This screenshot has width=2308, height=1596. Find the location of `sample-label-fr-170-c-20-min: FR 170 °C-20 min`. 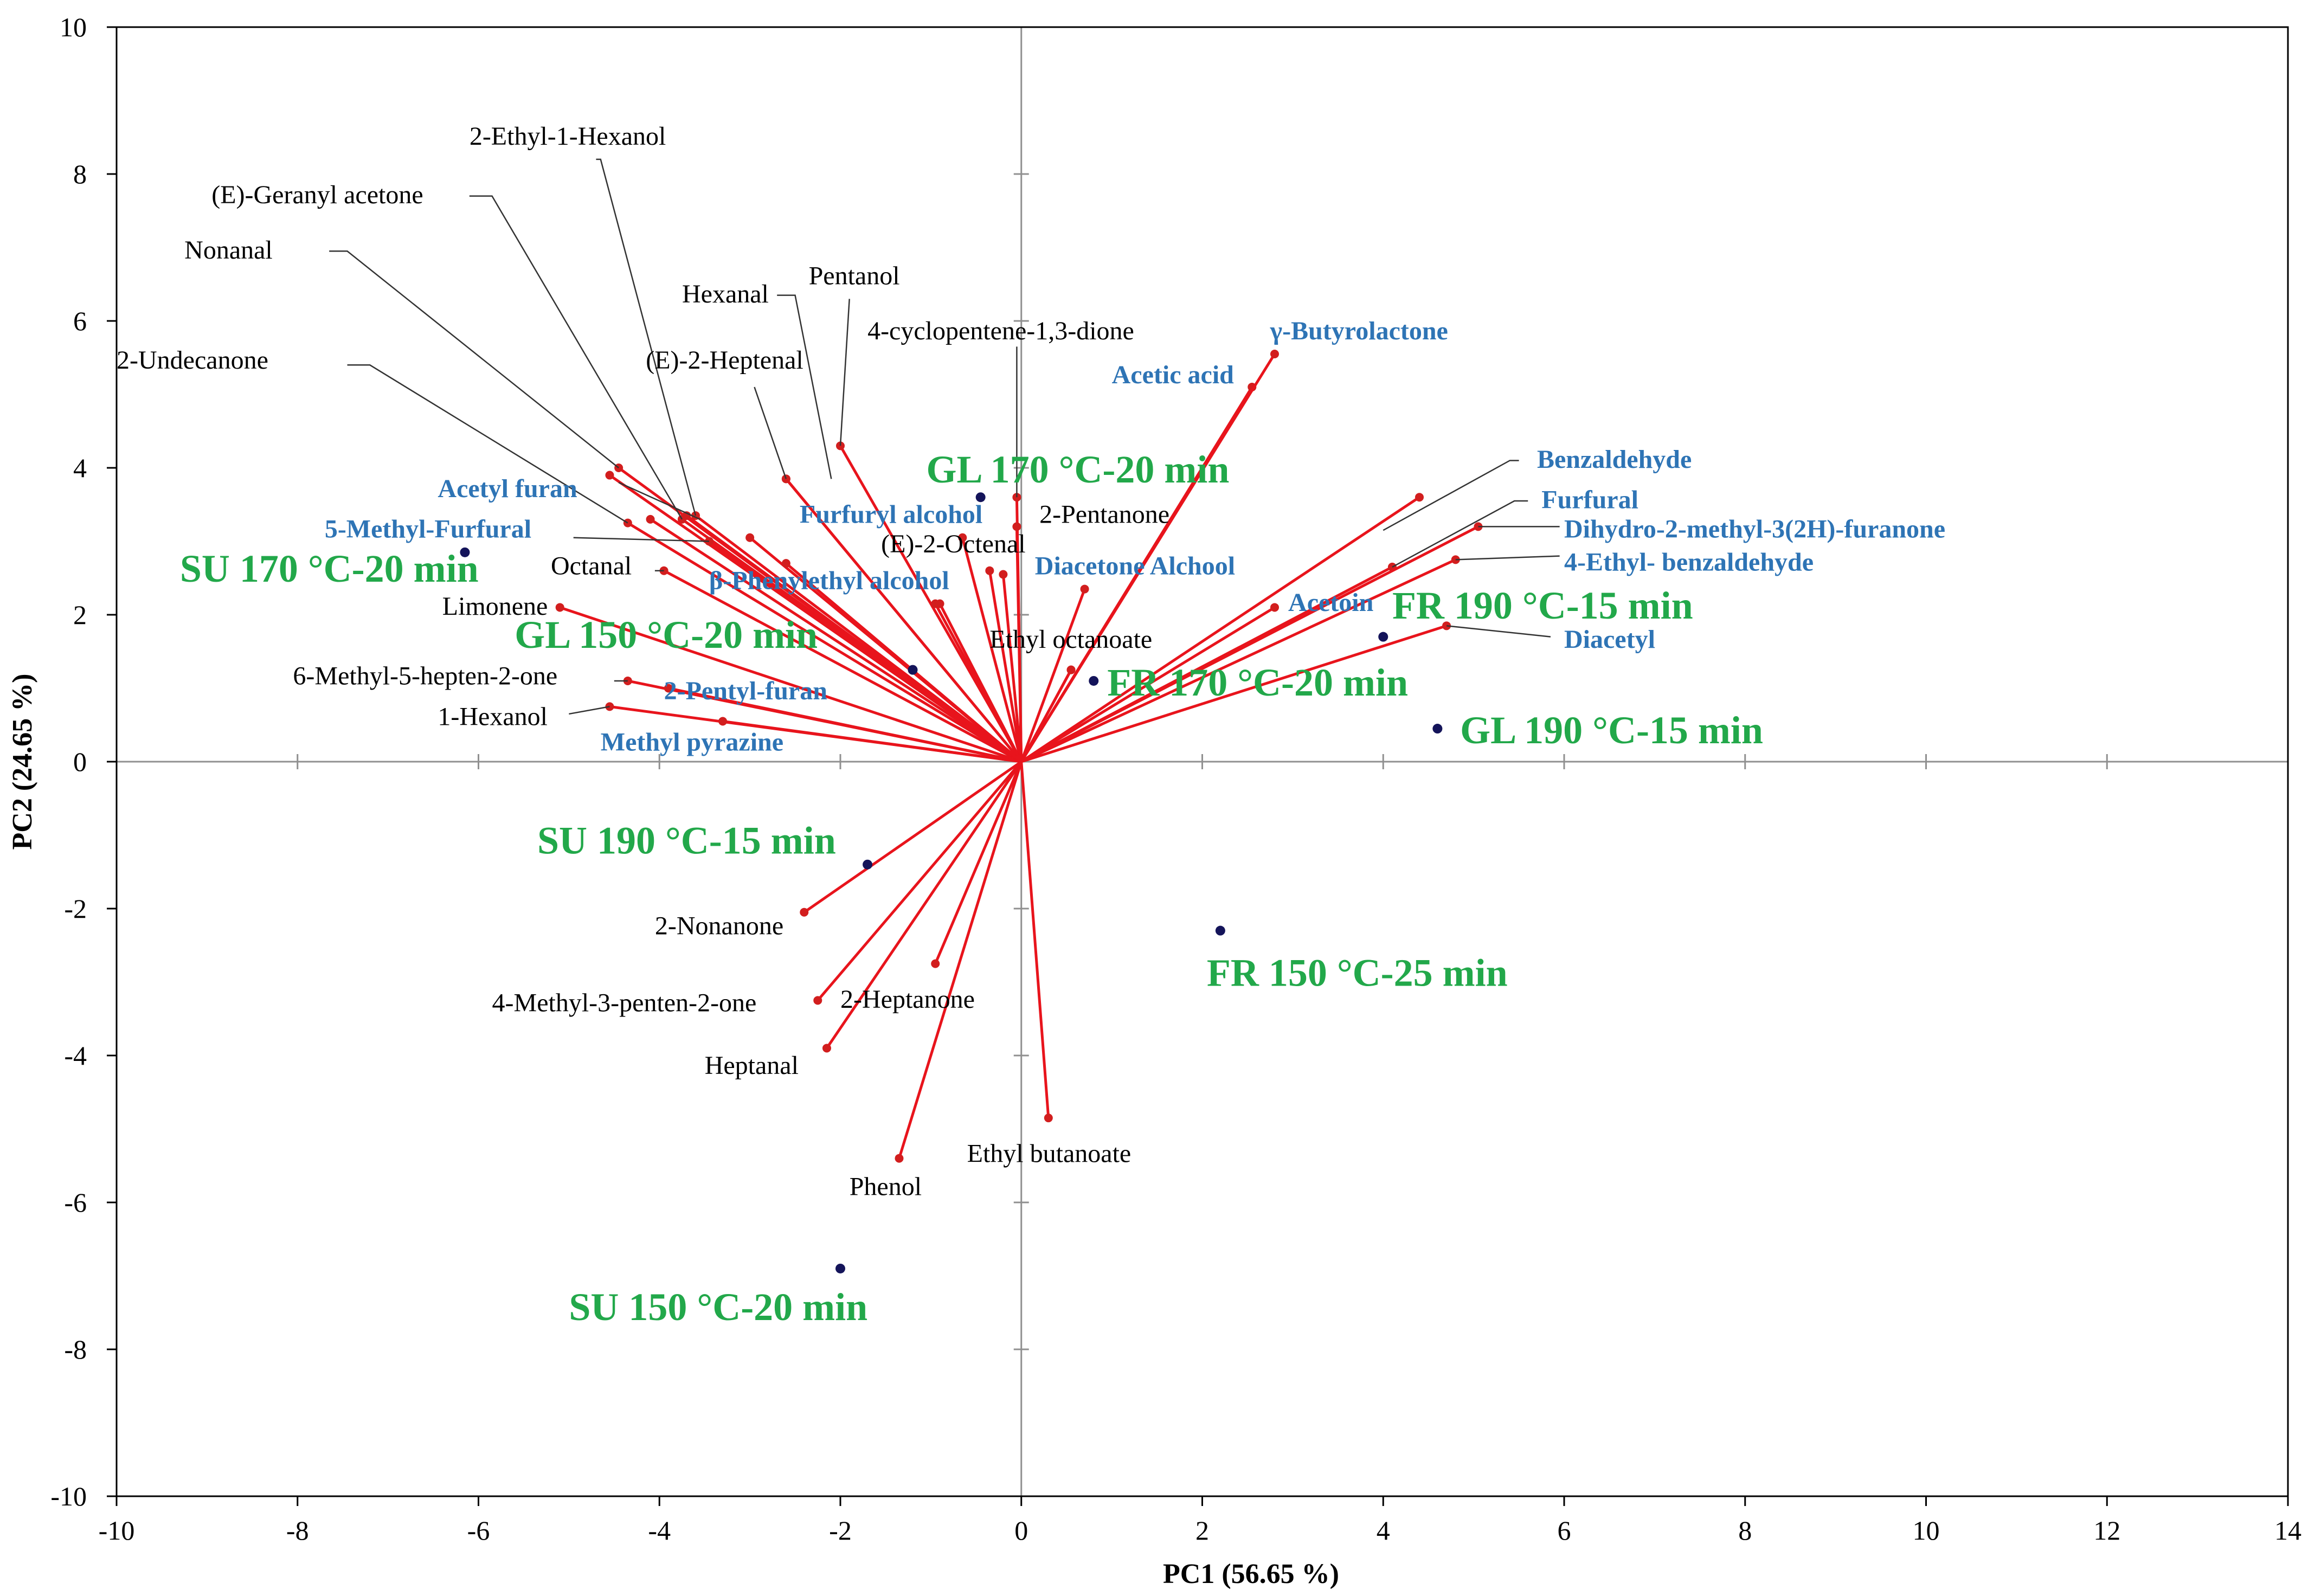

sample-label-fr-170-c-20-min: FR 170 °C-20 min is located at coordinates (1257, 682).